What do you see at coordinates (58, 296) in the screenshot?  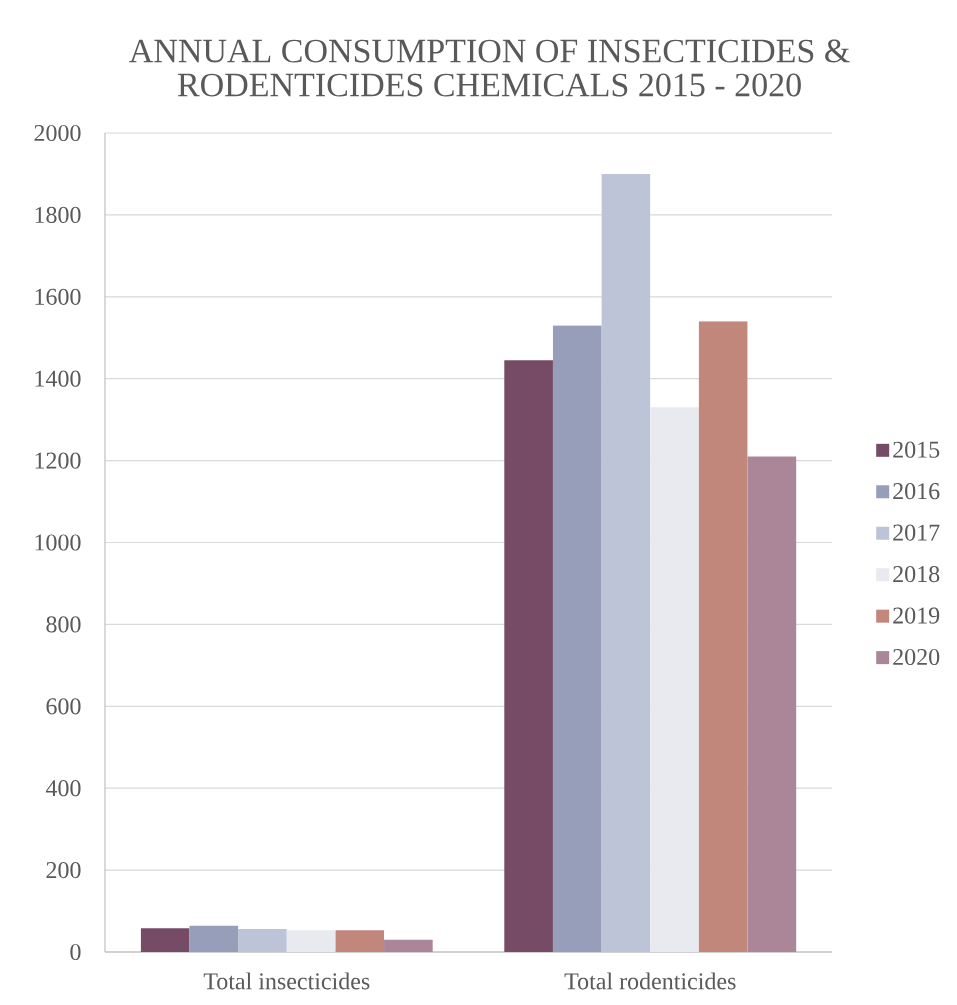 I see `y-tick-label: 1600` at bounding box center [58, 296].